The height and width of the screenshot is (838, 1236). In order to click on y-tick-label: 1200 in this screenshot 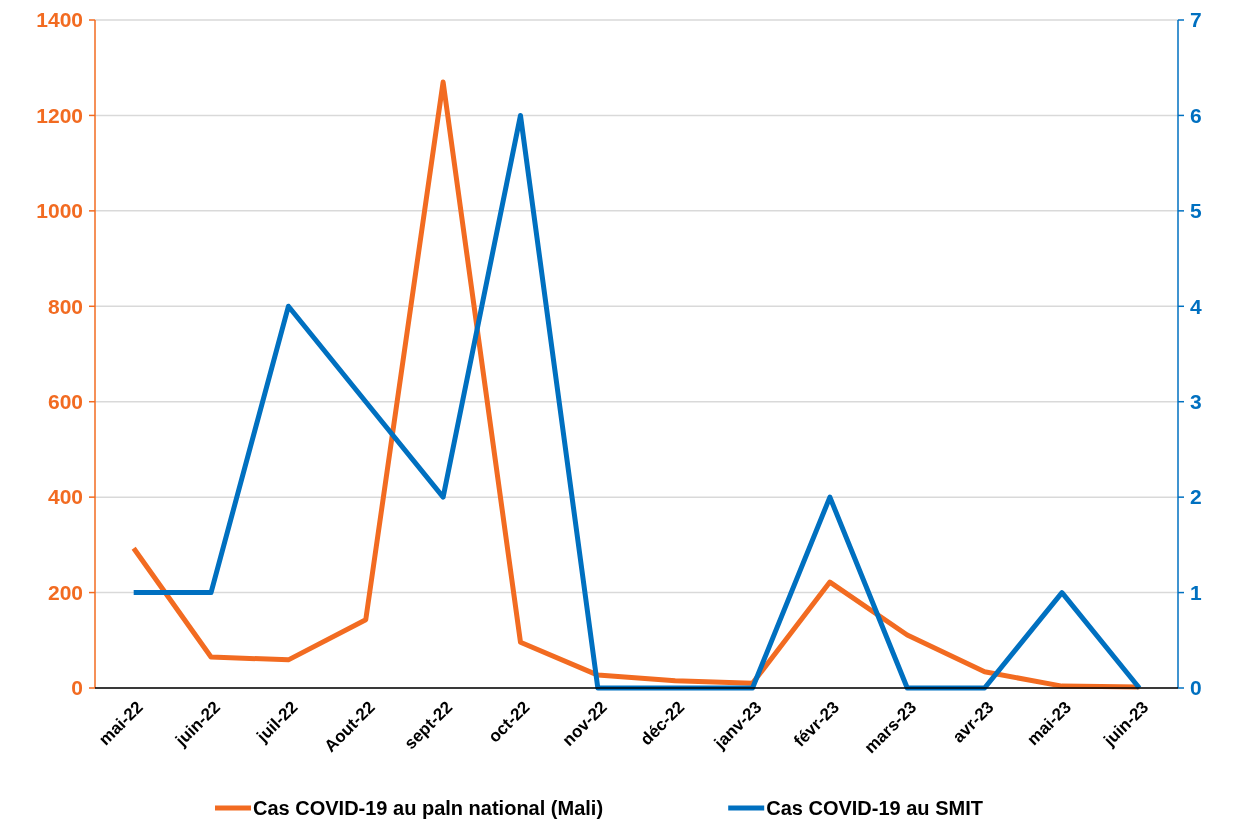, I will do `click(59, 115)`.